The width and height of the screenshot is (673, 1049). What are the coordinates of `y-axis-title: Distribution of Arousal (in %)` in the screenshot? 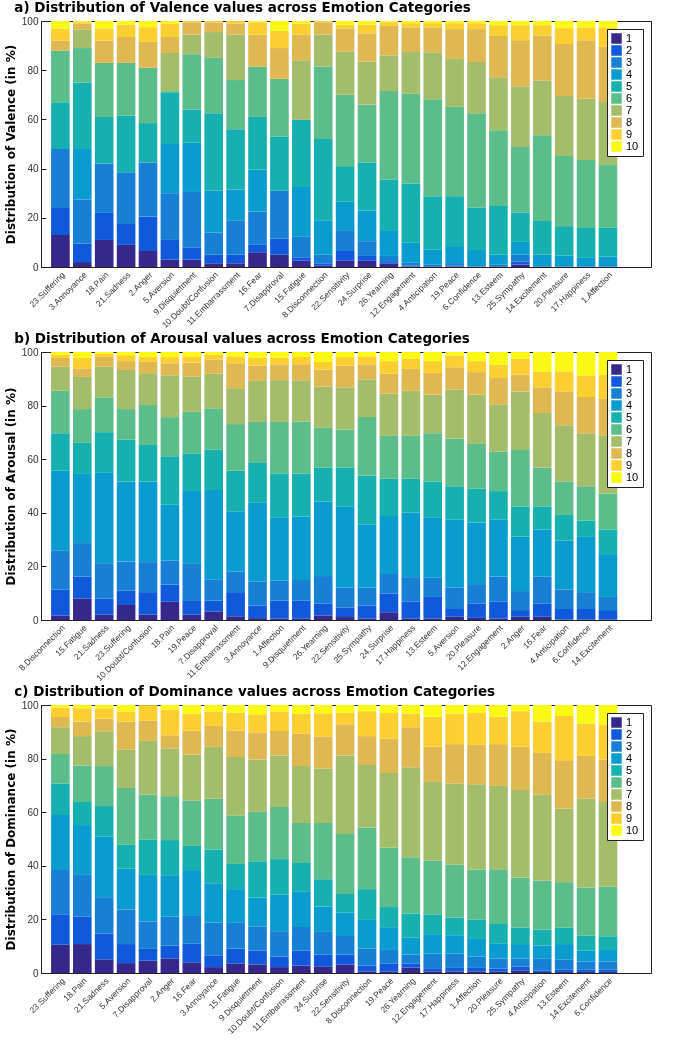 It's located at (10, 486).